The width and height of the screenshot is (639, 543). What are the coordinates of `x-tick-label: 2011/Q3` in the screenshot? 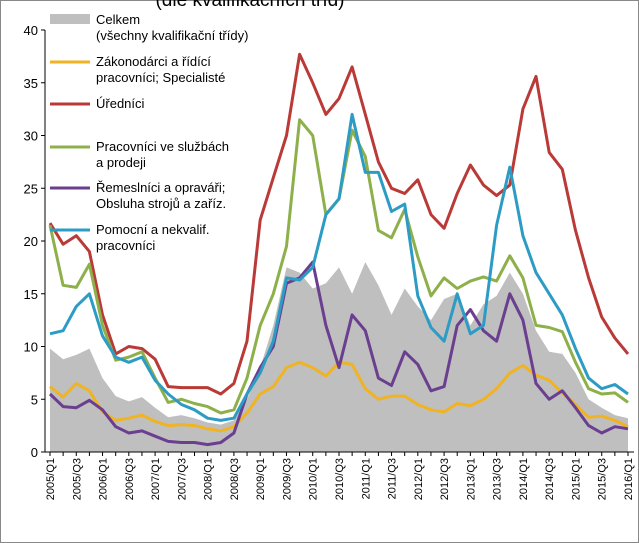 It's located at (393, 478).